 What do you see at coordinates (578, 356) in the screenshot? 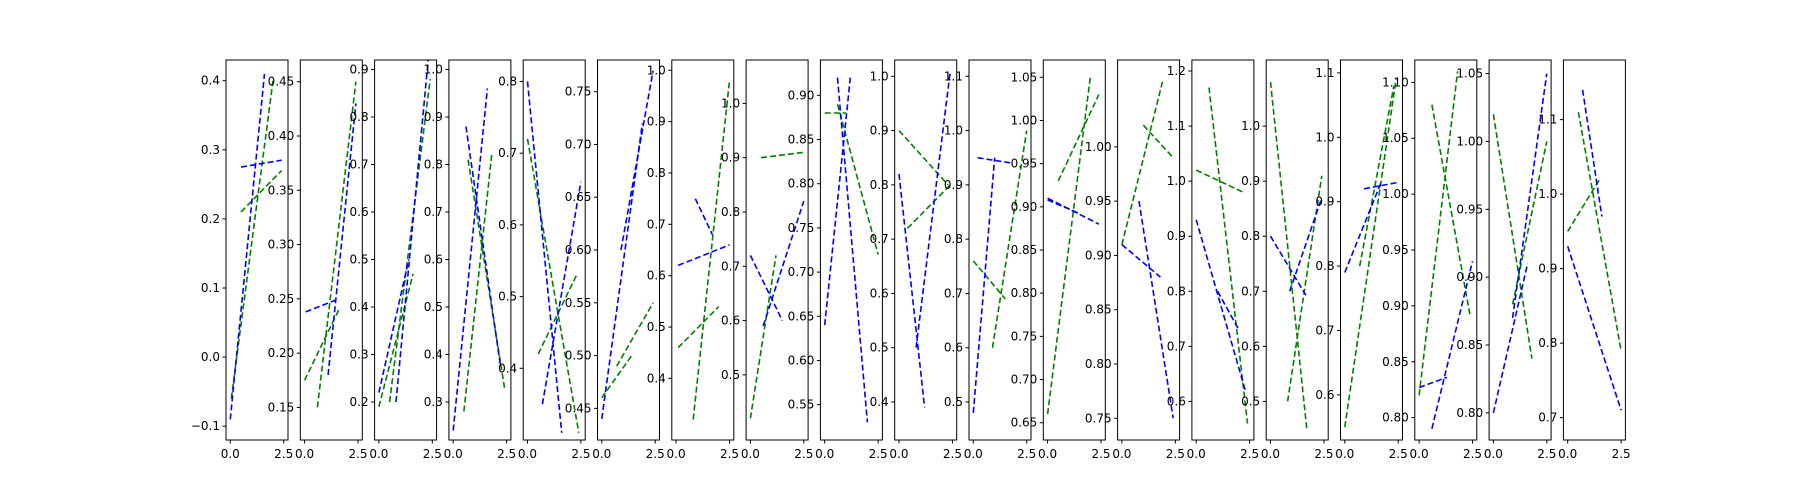
I see `y-tick-label: 0.50` at bounding box center [578, 356].